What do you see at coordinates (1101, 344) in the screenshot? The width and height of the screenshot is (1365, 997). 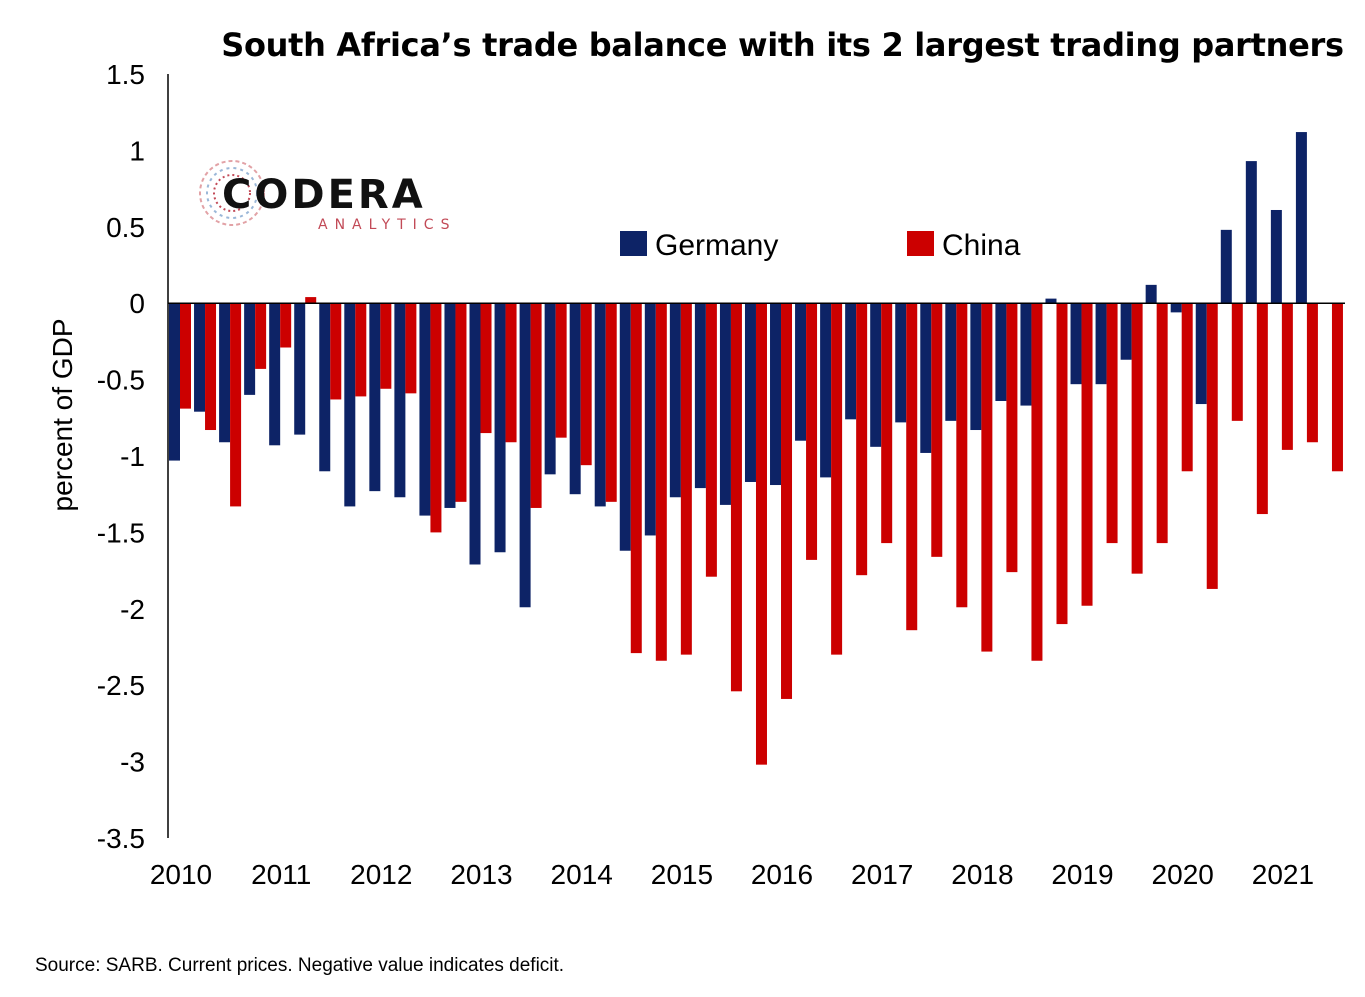 I see `bar-germany-2019Q2` at bounding box center [1101, 344].